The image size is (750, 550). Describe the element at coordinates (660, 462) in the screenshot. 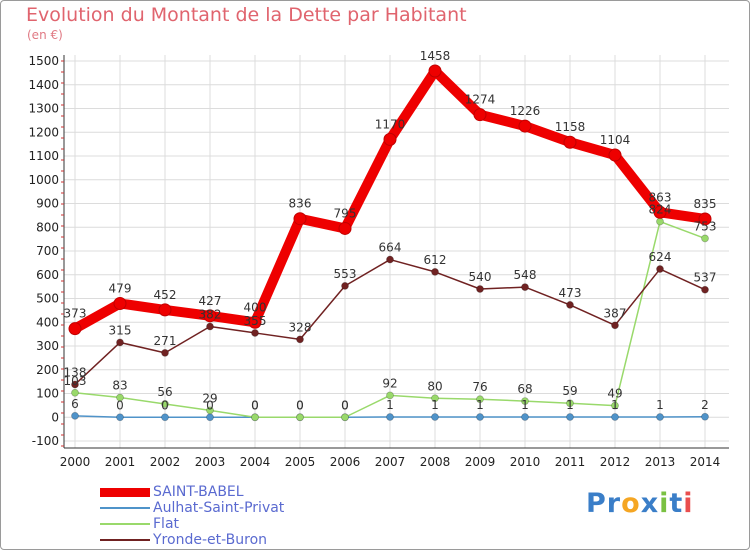

I see `x-tick-label: 2013` at that location.